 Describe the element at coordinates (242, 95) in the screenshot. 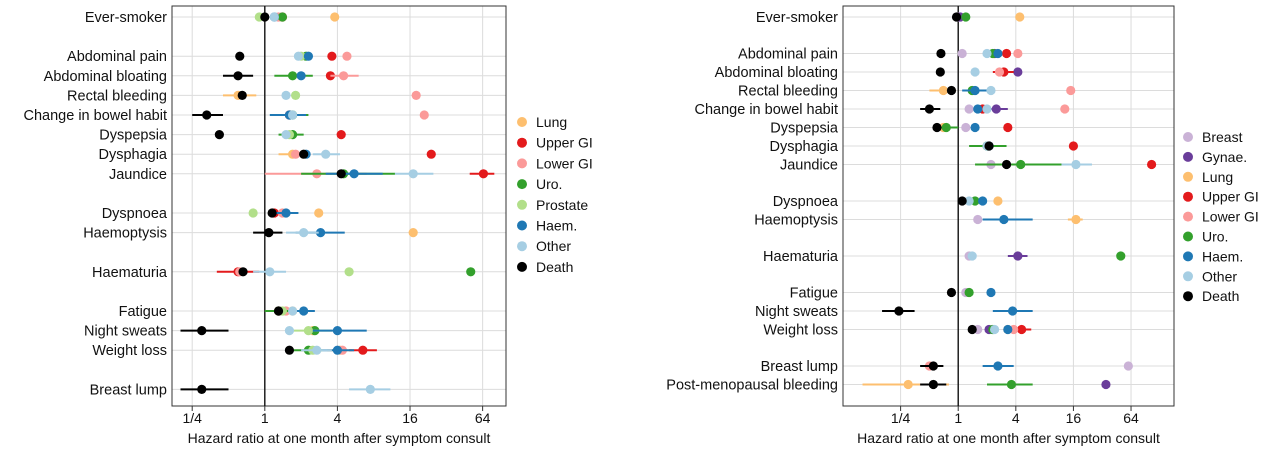

I see `point-death-rectal-bleeding` at that location.